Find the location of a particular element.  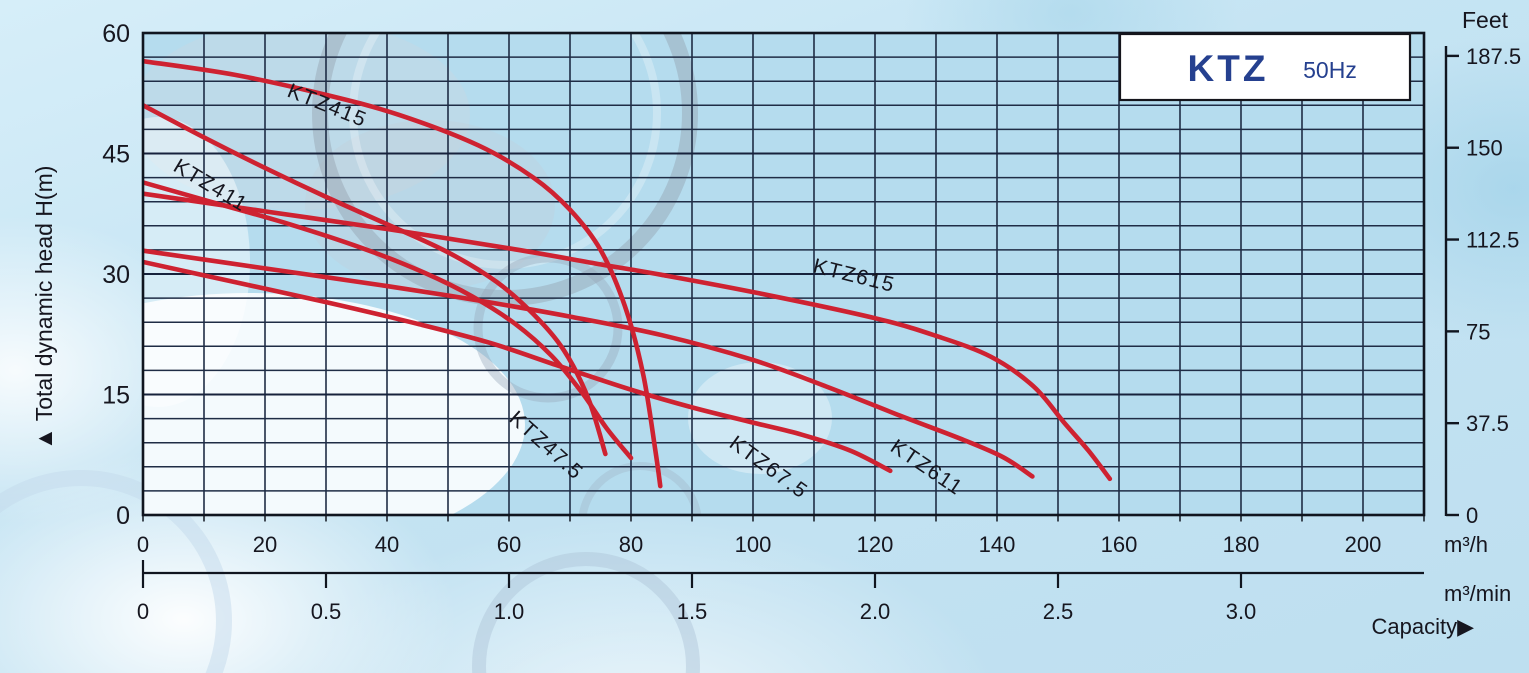

x-tick-label: 100 is located at coordinates (753, 544).